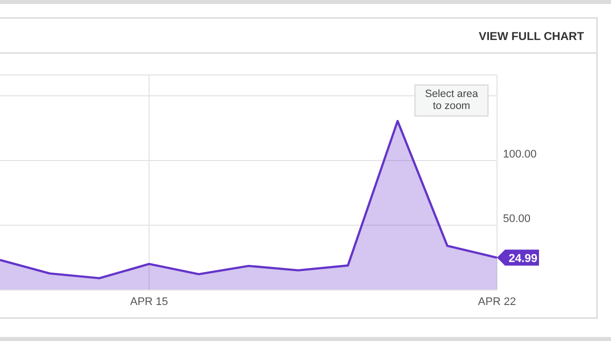 This screenshot has height=341, width=611. What do you see at coordinates (523, 259) in the screenshot?
I see `data-label: 24.99` at bounding box center [523, 259].